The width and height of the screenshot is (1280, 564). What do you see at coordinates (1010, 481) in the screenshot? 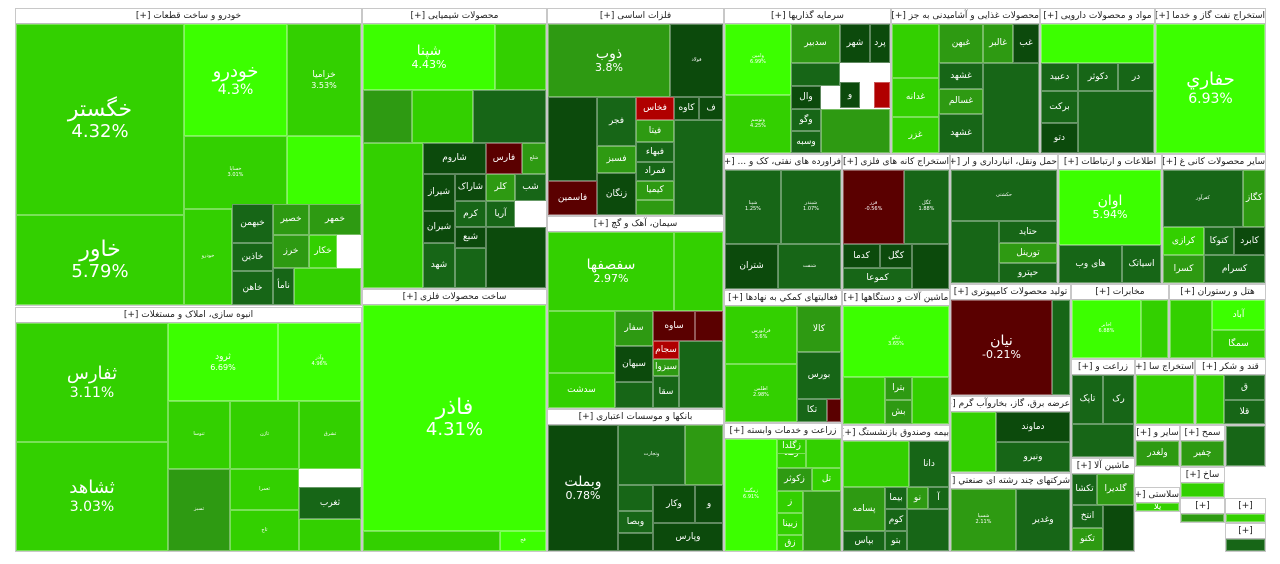
I see `sector-header: شرکتهای چند رشته ای صنعتي [+]` at bounding box center [1010, 481].